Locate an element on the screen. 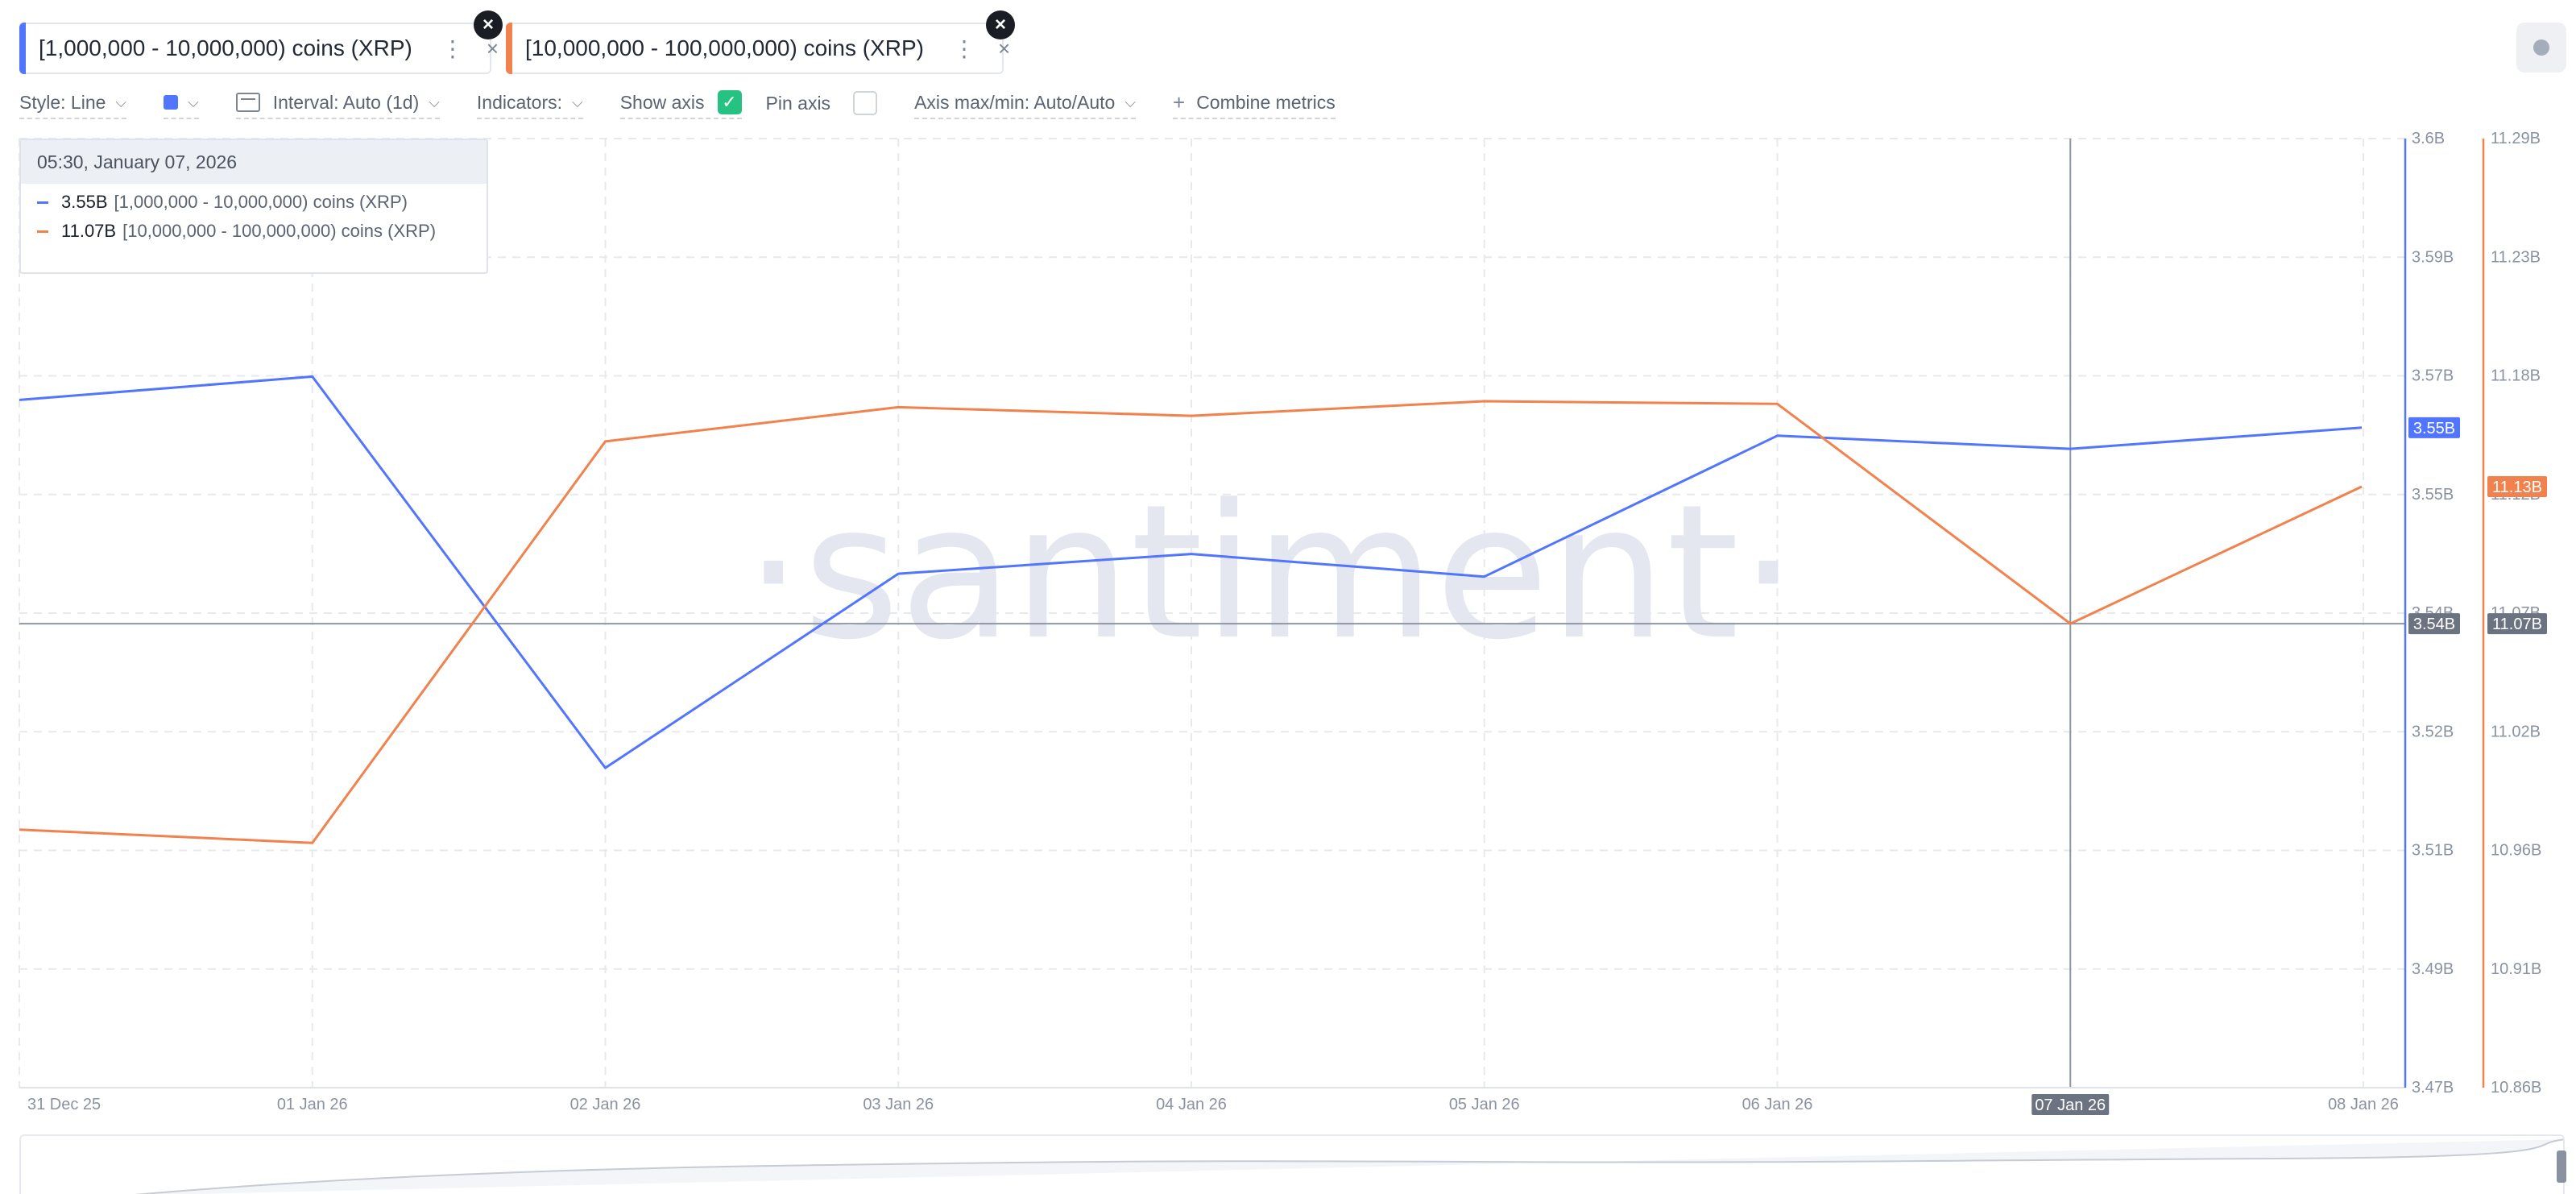  x-tick-label: 04 Jan 26 is located at coordinates (1191, 1104).